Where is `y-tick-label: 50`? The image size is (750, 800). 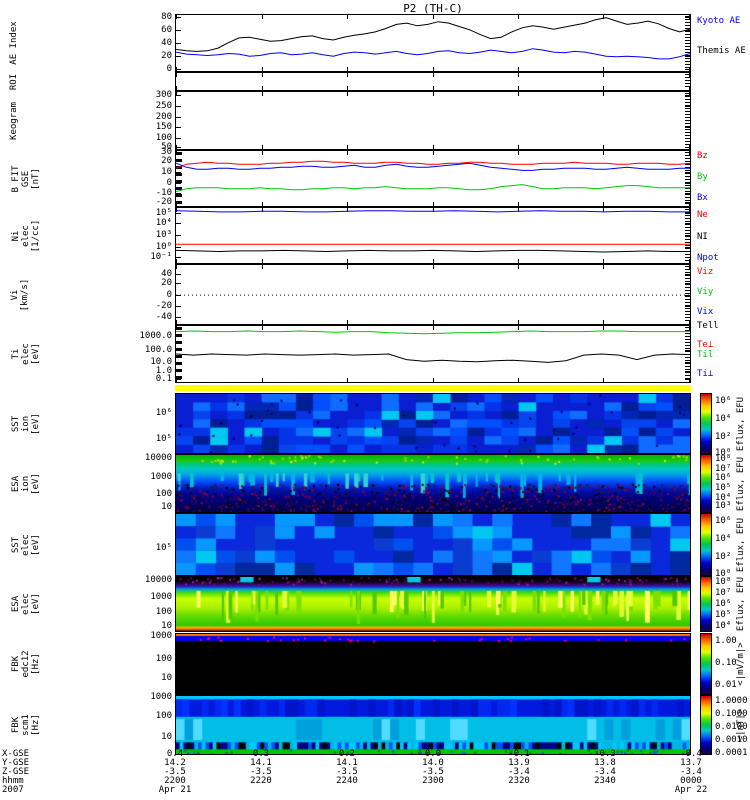 y-tick-label: 50 is located at coordinates (166, 147).